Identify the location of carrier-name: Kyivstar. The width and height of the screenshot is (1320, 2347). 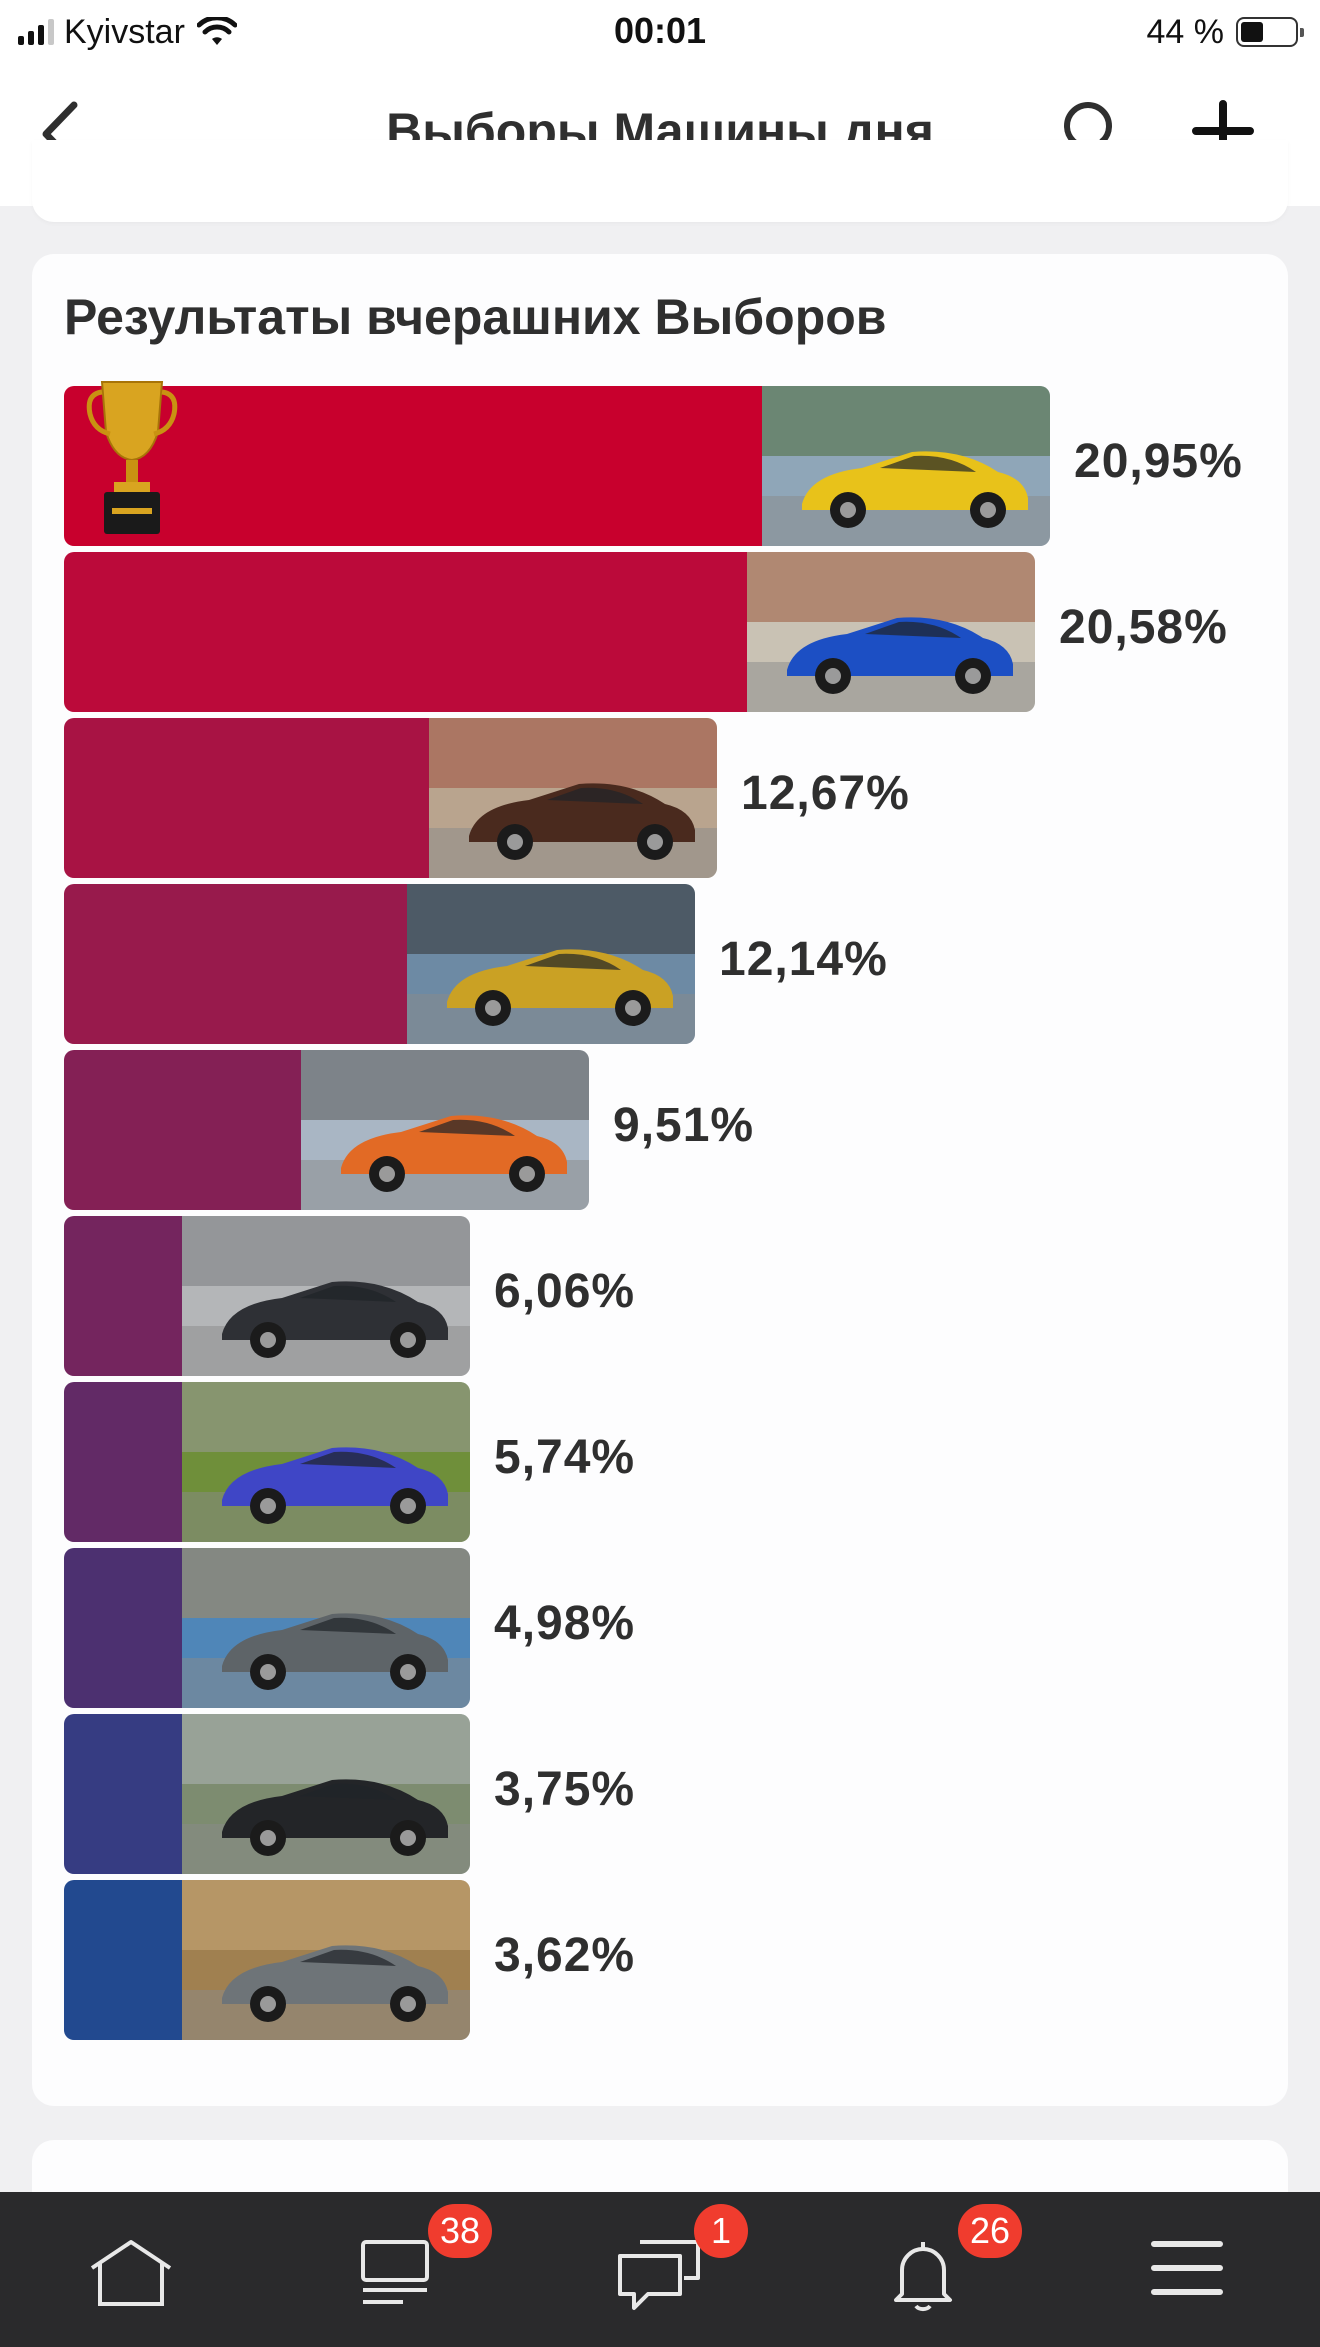
(124, 31).